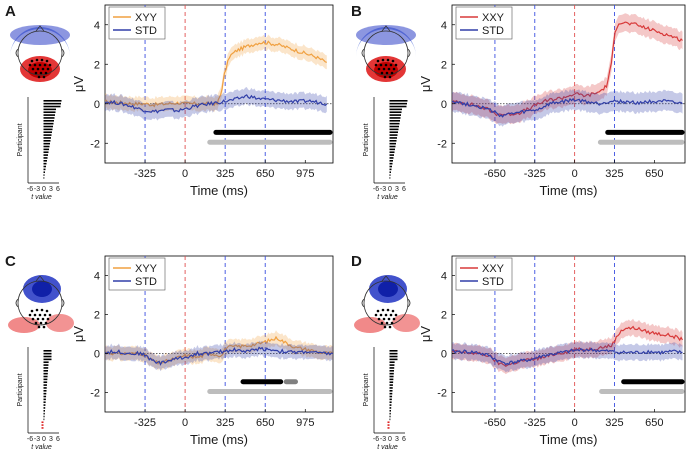 This screenshot has width=688, height=458. What do you see at coordinates (575, 174) in the screenshot?
I see `x-tick-label: 0` at bounding box center [575, 174].